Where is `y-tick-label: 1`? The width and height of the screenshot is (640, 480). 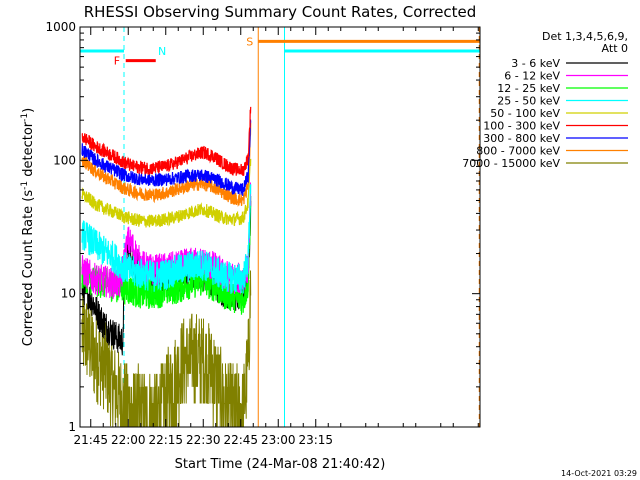
y-tick-label: 1 is located at coordinates (72, 427).